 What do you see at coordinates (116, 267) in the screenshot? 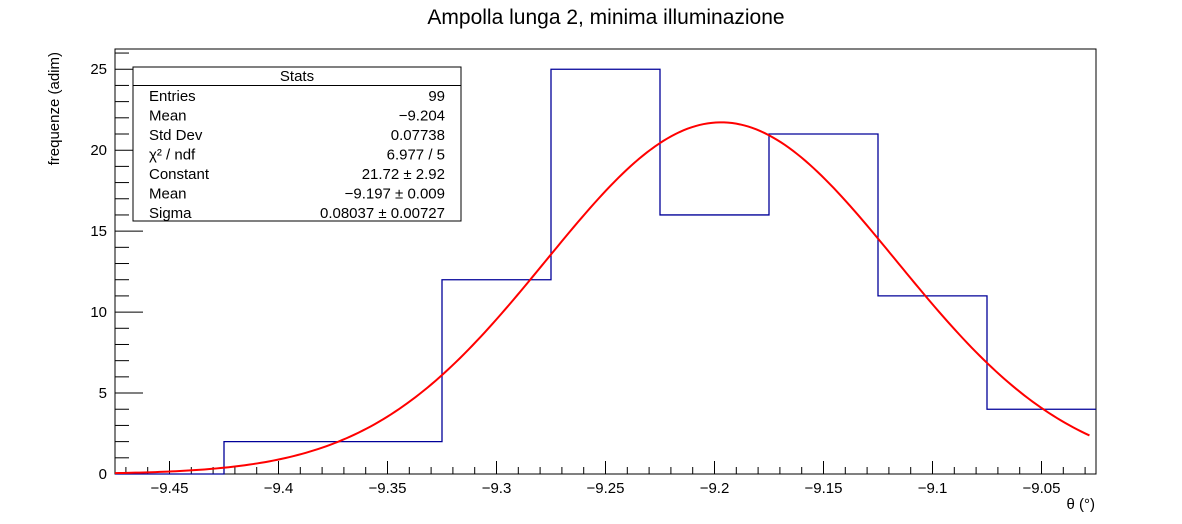
I see `y-axis-ticks: 0 5 10 15 20 25` at bounding box center [116, 267].